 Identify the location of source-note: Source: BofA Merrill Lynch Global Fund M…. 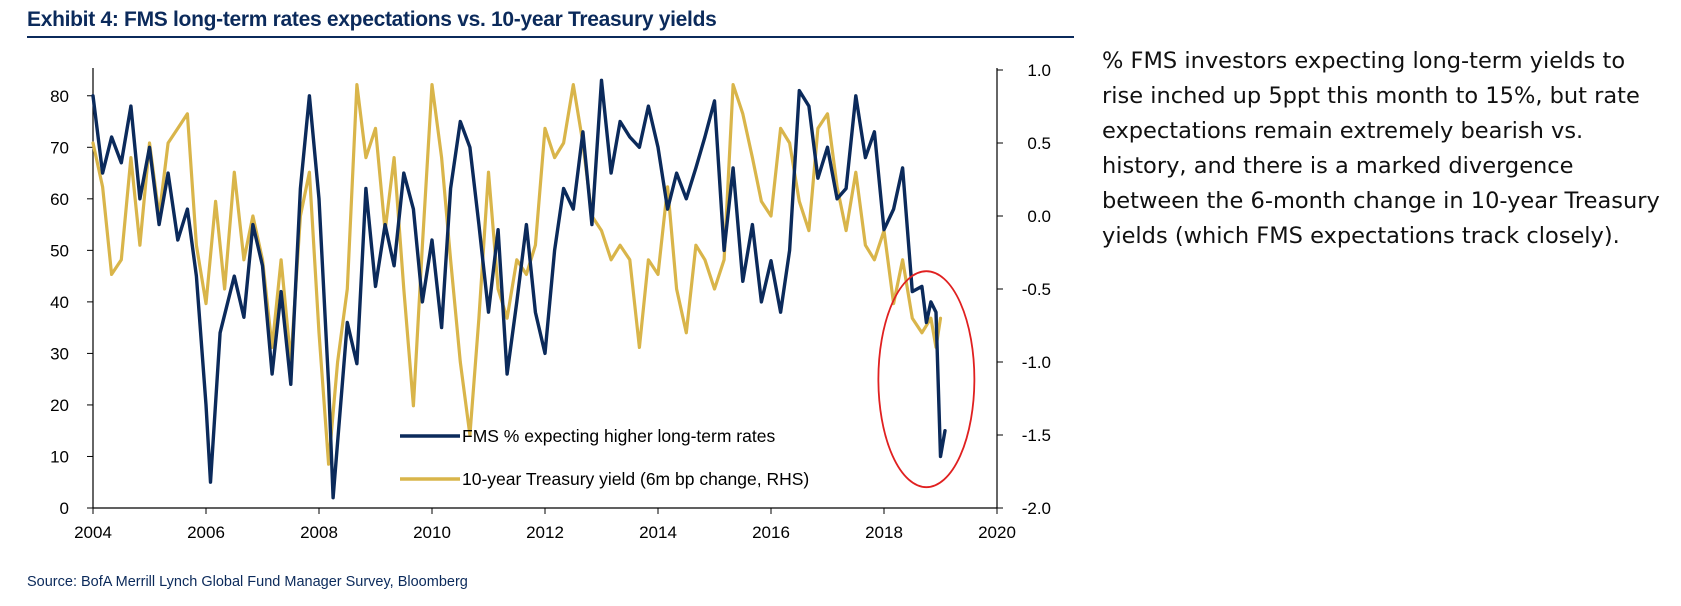
(247, 582).